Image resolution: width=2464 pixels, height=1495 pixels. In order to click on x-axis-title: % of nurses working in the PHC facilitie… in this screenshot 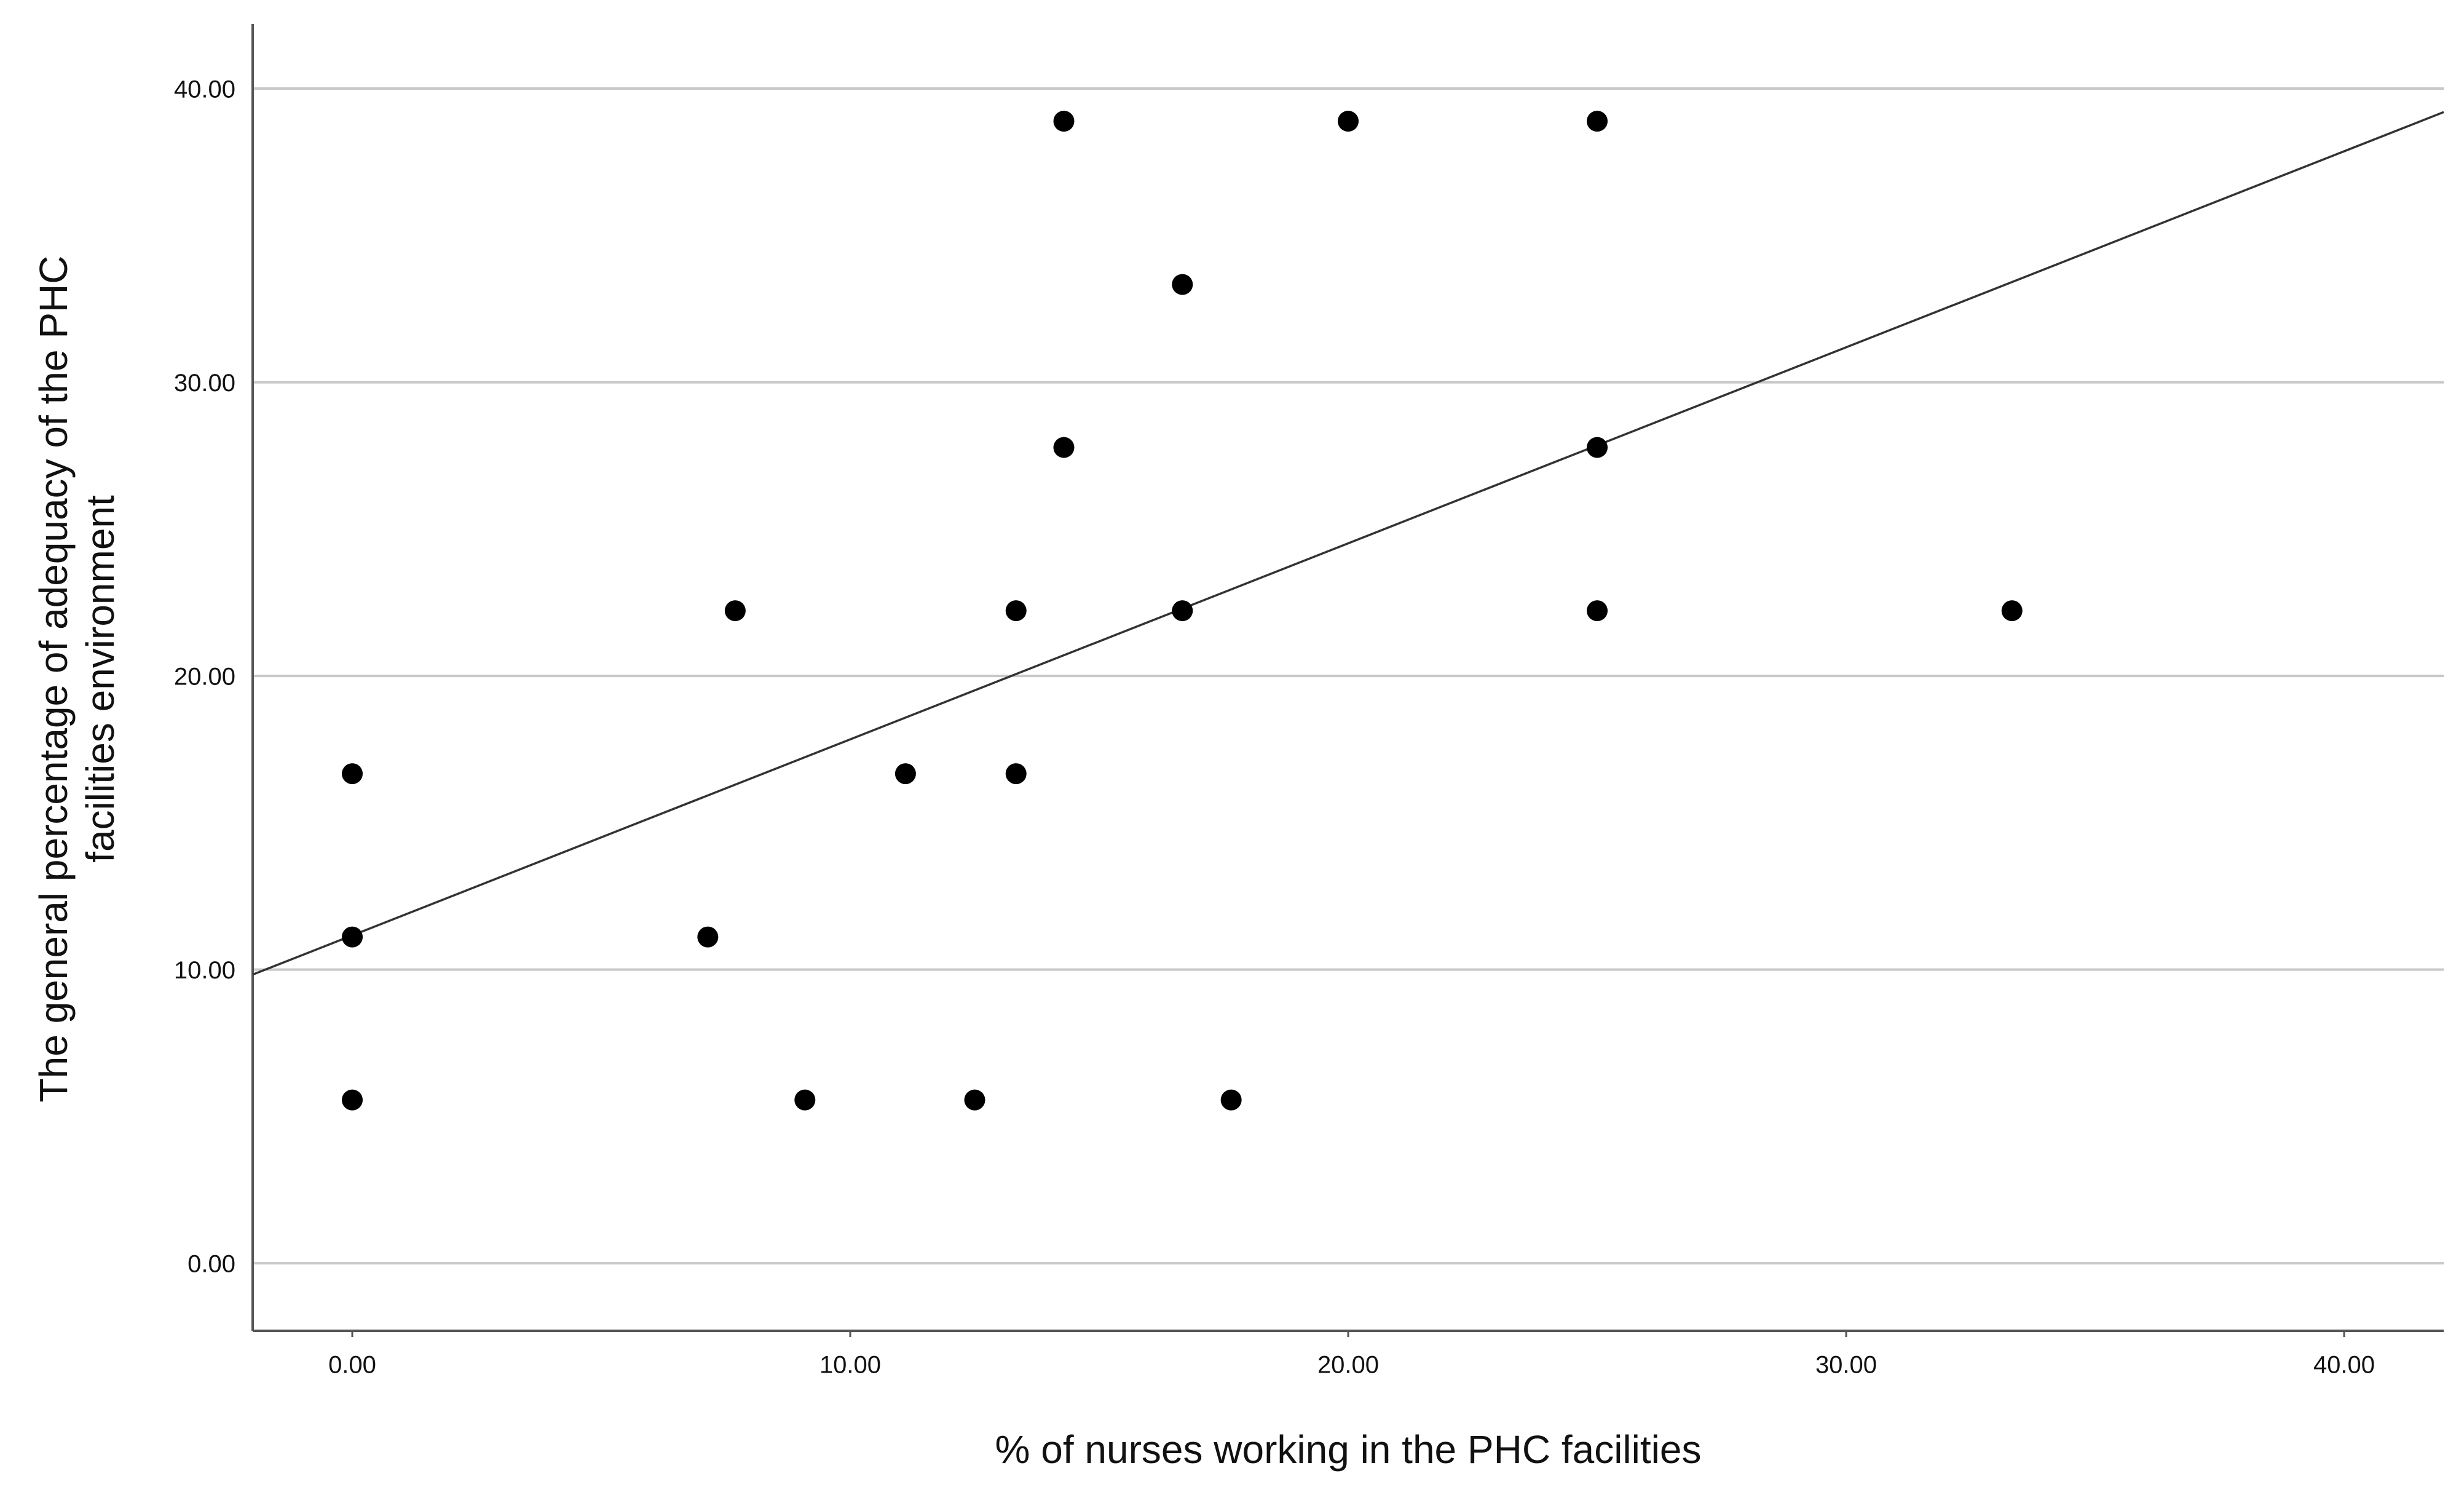, I will do `click(1348, 1449)`.